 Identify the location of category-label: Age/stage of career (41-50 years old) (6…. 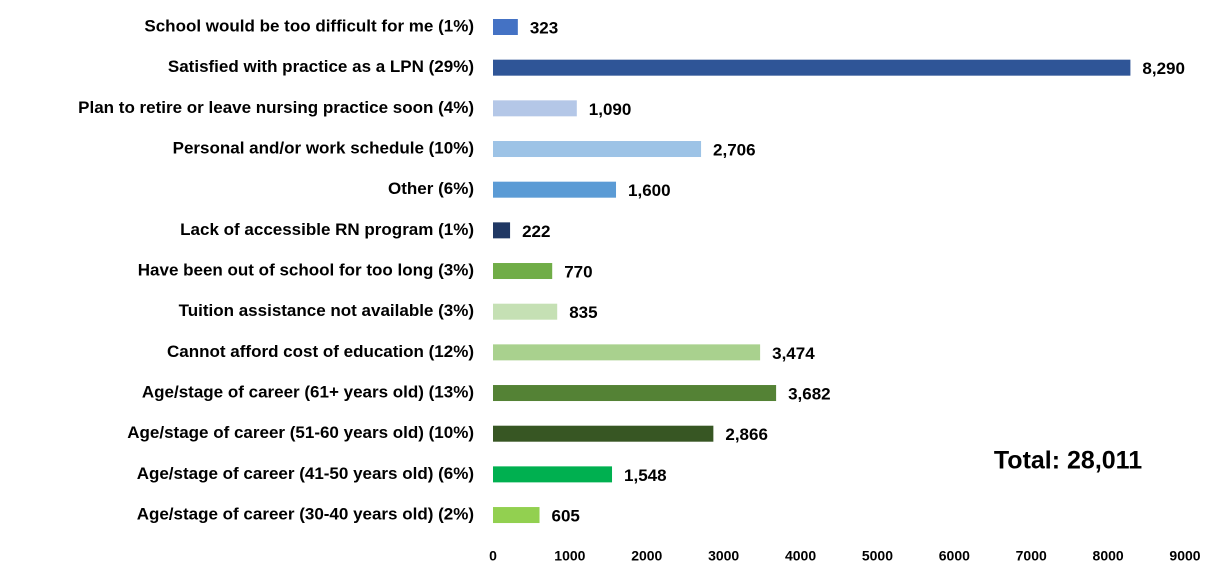
(305, 473).